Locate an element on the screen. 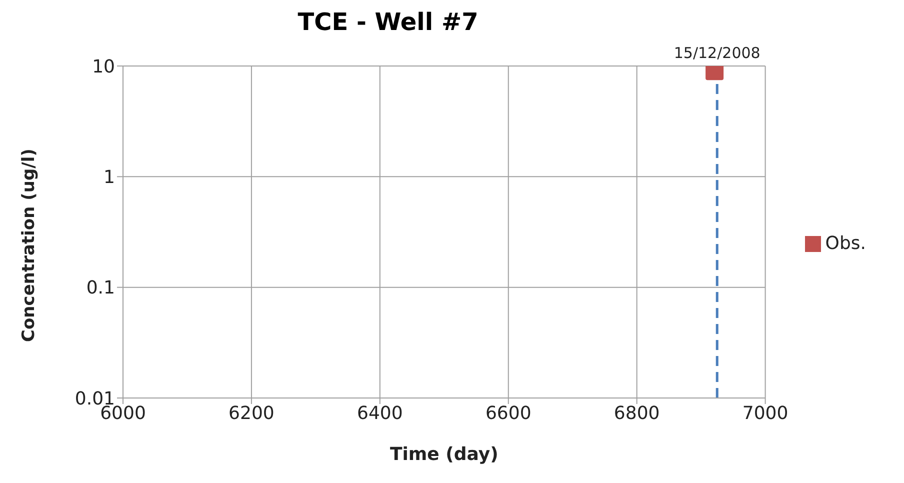 The width and height of the screenshot is (904, 483). y-tick-label: 0.1 is located at coordinates (100, 288).